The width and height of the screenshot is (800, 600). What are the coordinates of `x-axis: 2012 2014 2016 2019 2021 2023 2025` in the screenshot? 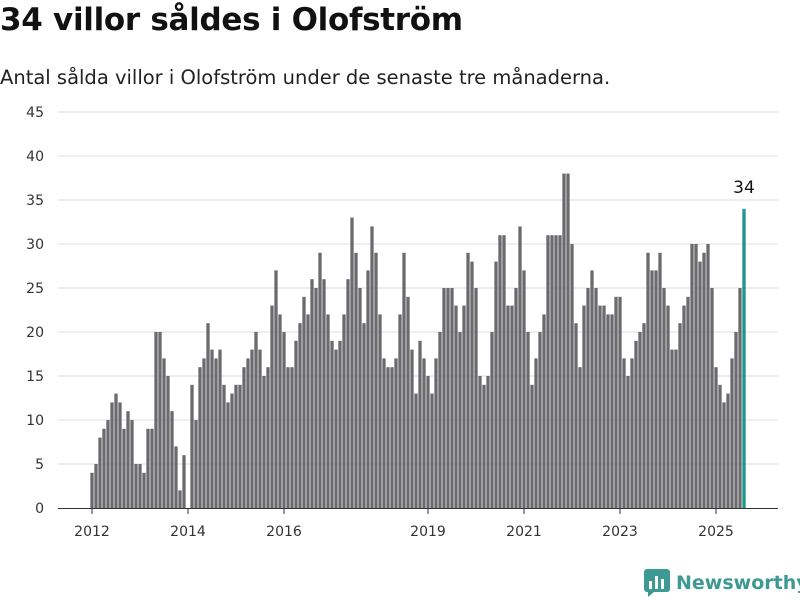 It's located at (418, 524).